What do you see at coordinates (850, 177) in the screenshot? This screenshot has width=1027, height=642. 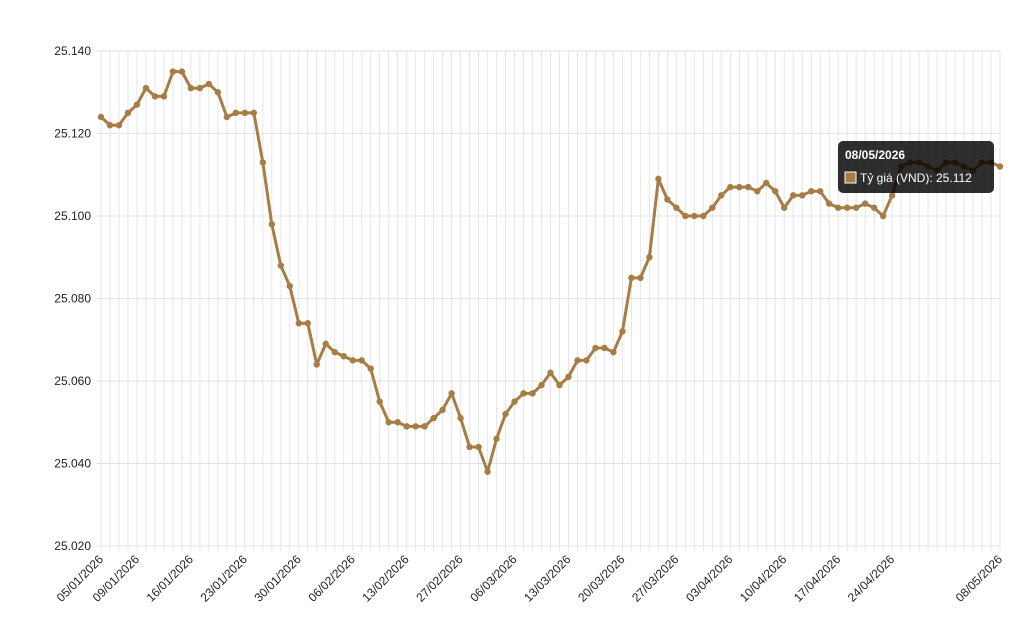 I see `tooltip-swatch` at bounding box center [850, 177].